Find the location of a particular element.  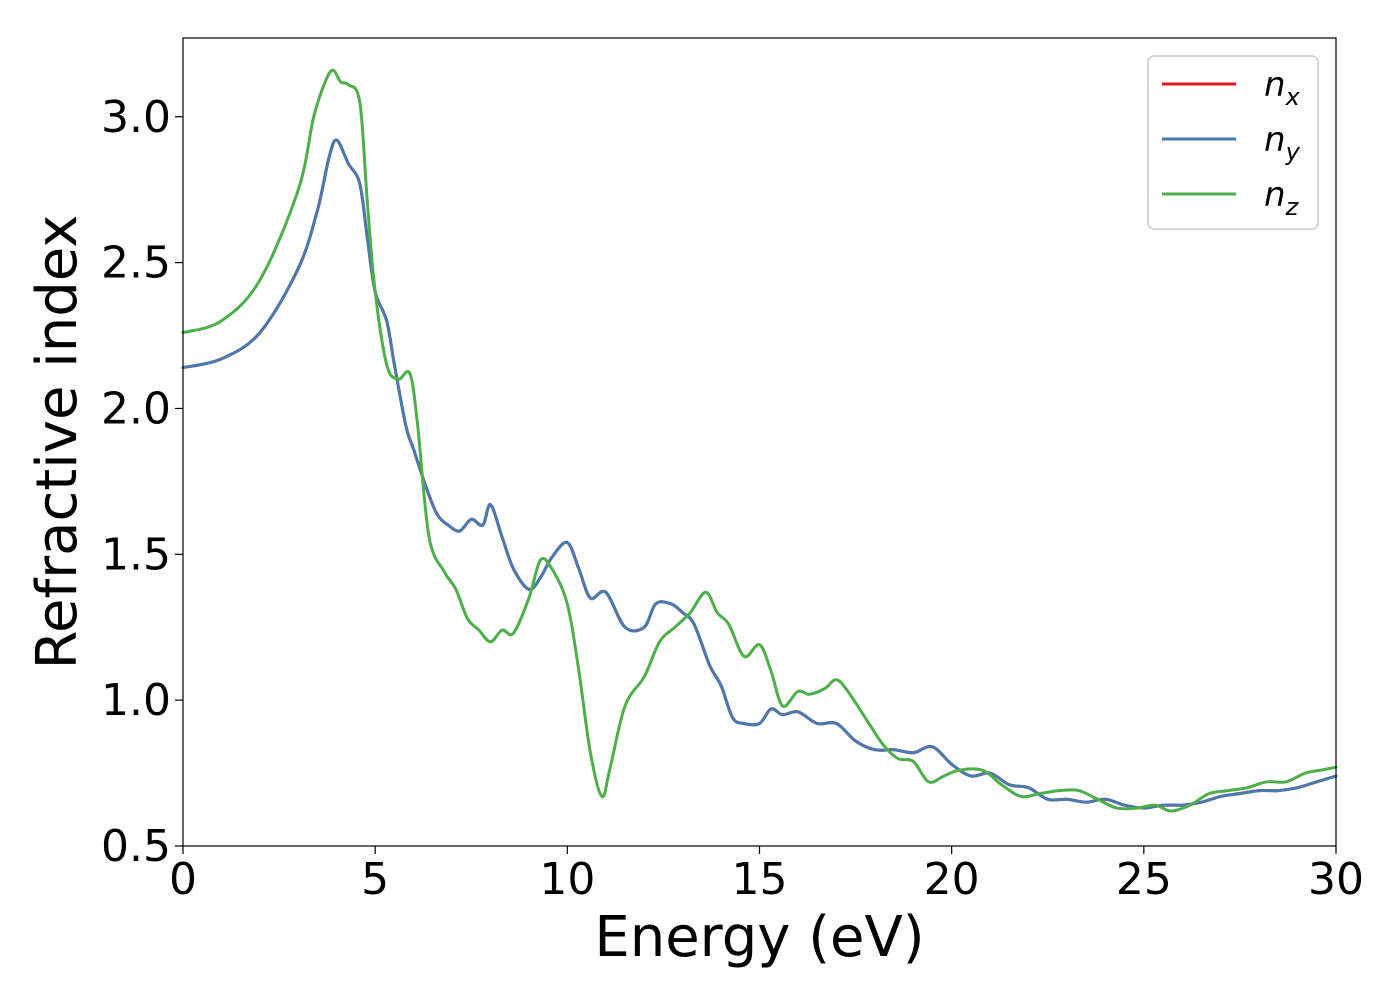

x-tick-label: 25 is located at coordinates (1144, 879).